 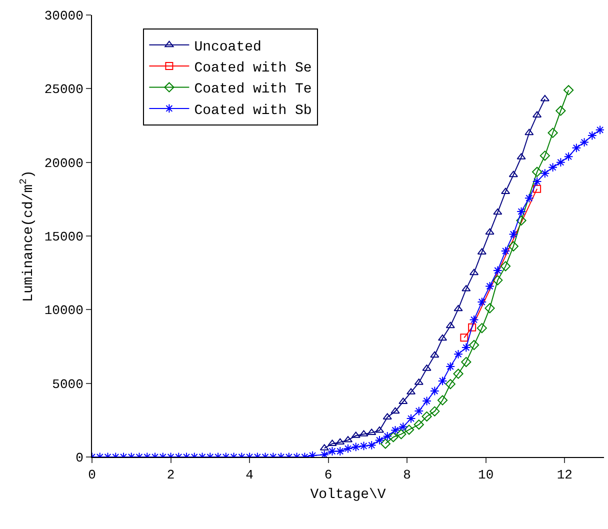 What do you see at coordinates (253, 110) in the screenshot?
I see `legend-label: Coated with Sb` at bounding box center [253, 110].